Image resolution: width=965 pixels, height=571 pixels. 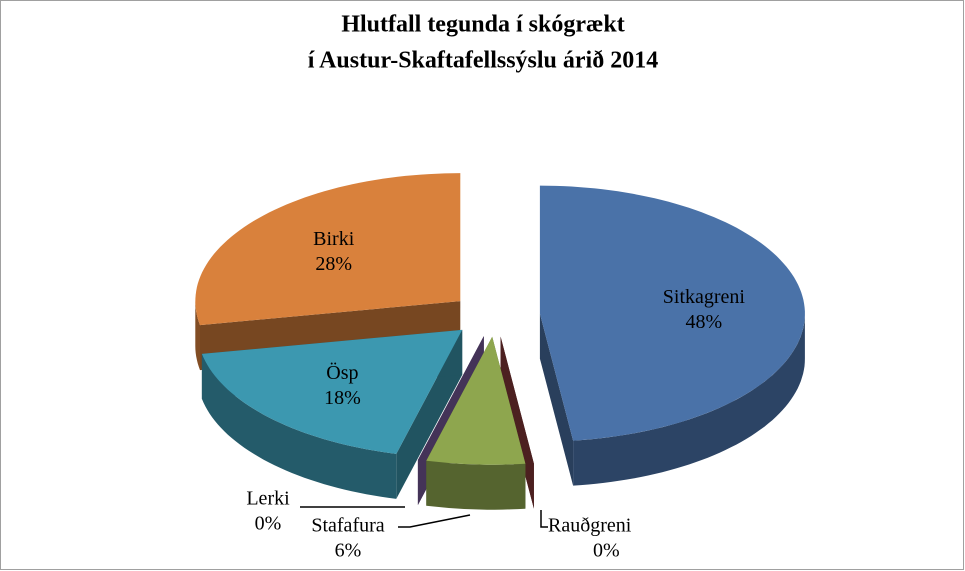 What do you see at coordinates (268, 499) in the screenshot?
I see `slice-label: Lerki` at bounding box center [268, 499].